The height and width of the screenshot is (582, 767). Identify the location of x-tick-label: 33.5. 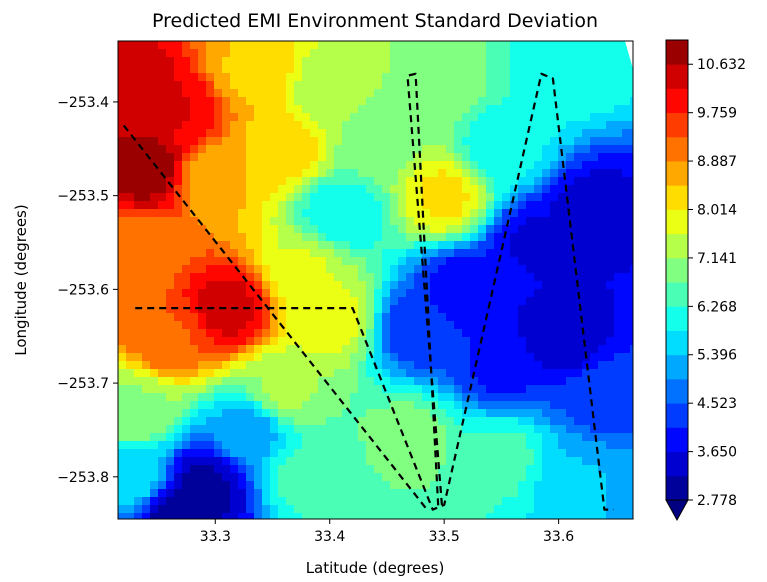
(444, 537).